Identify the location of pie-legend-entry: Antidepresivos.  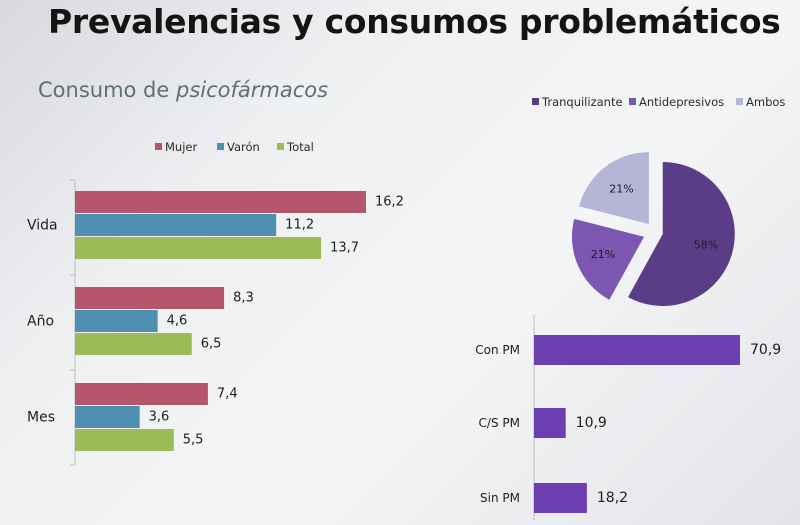
(681, 102).